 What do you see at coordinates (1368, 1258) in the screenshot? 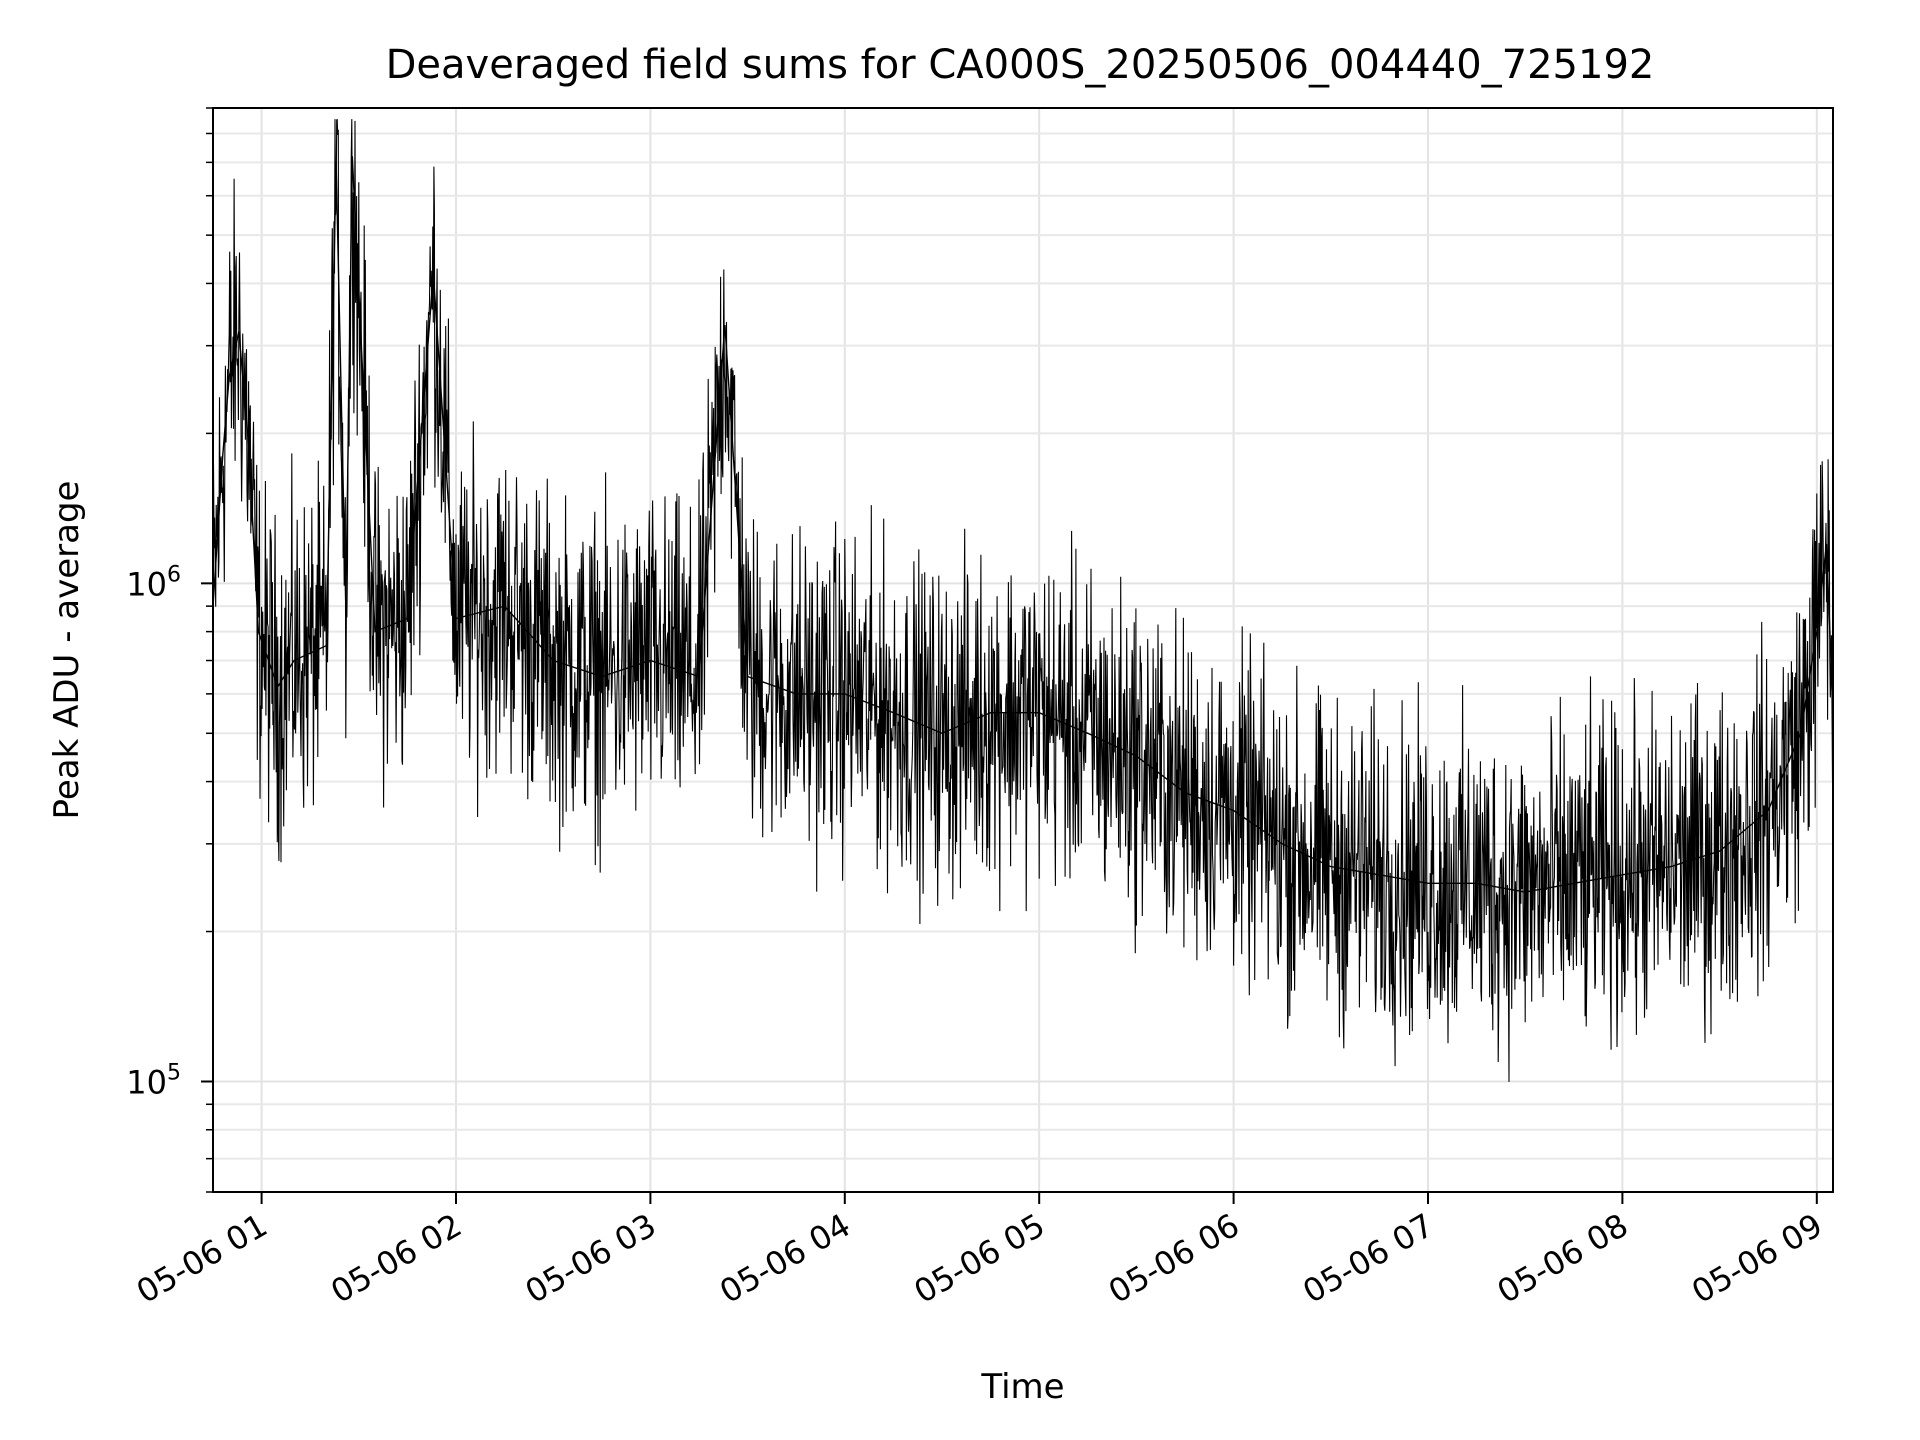
I see `x-tick-label: 05-06 07` at bounding box center [1368, 1258].